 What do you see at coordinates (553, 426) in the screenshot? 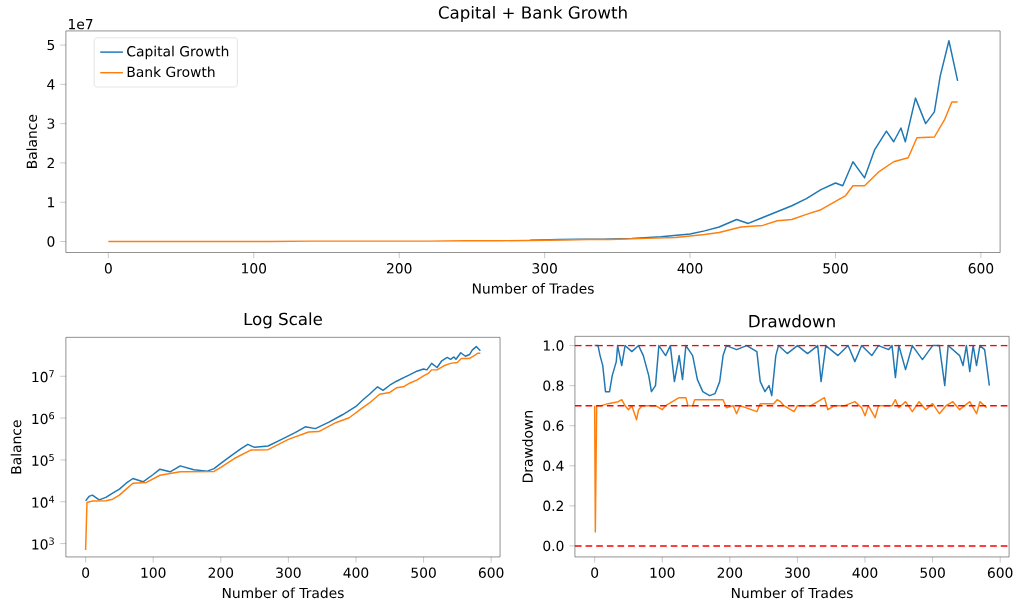
I see `y-tick-label: 0.6` at bounding box center [553, 426].